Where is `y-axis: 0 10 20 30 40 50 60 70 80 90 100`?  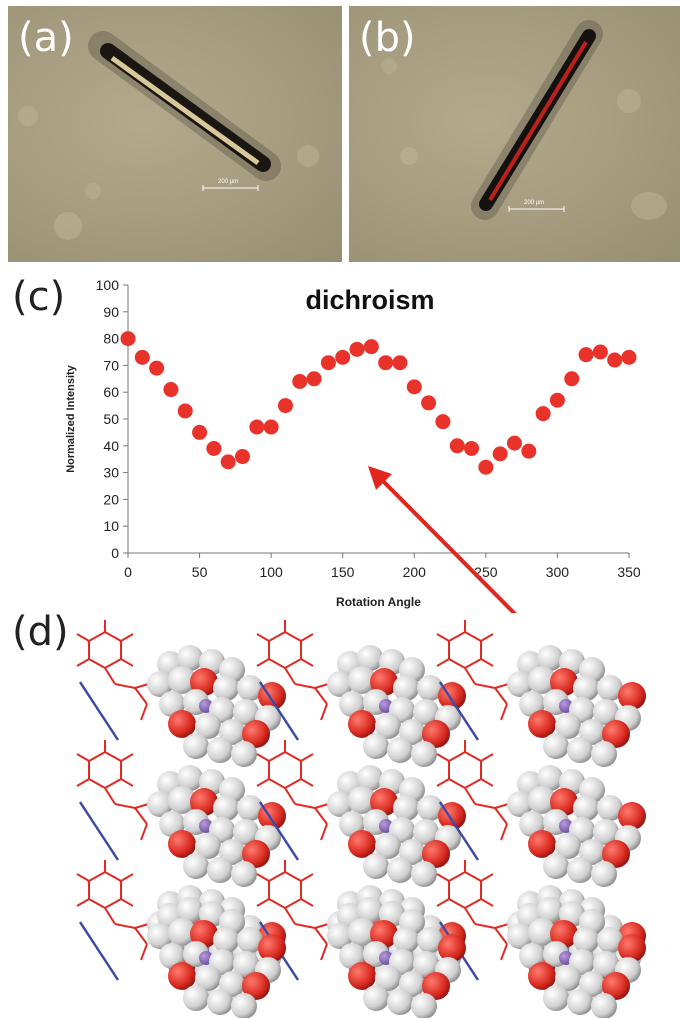
y-axis: 0 10 20 30 40 50 60 70 80 90 100 is located at coordinates (112, 419).